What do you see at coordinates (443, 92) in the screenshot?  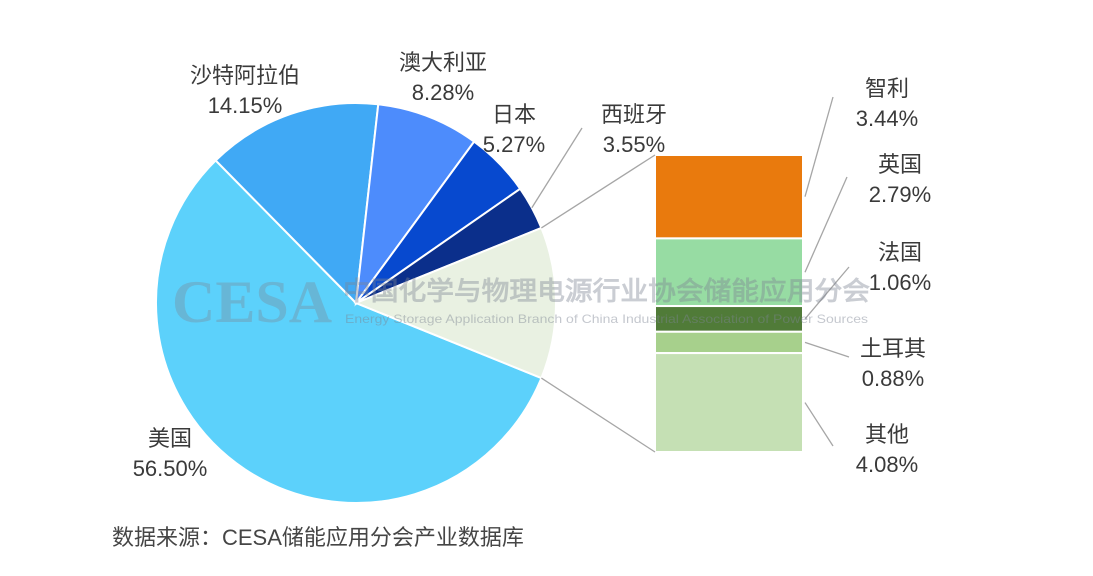 I see `slice-value-label: 8.28%` at bounding box center [443, 92].